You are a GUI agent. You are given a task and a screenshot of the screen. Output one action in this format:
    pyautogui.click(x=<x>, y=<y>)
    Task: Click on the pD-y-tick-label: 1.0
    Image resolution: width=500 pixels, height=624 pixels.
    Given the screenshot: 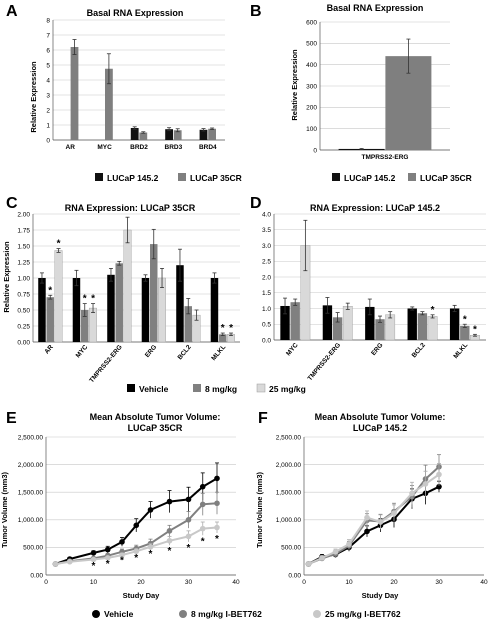 What is the action you would take?
    pyautogui.click(x=266, y=309)
    